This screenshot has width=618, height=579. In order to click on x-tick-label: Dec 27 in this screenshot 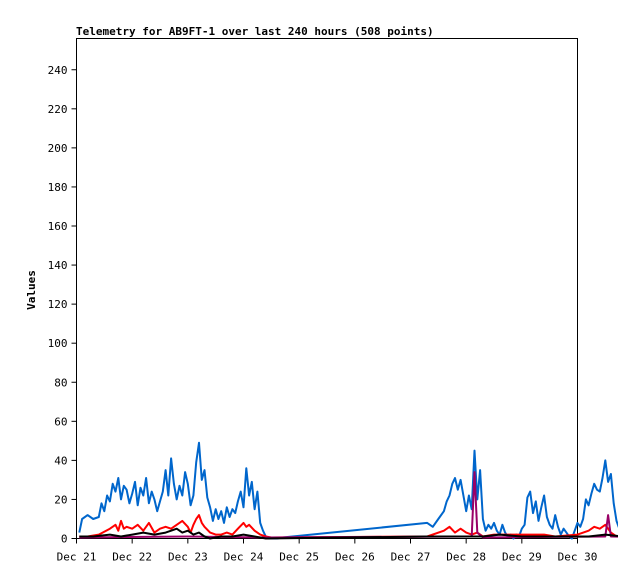, I will do `click(411, 557)`.